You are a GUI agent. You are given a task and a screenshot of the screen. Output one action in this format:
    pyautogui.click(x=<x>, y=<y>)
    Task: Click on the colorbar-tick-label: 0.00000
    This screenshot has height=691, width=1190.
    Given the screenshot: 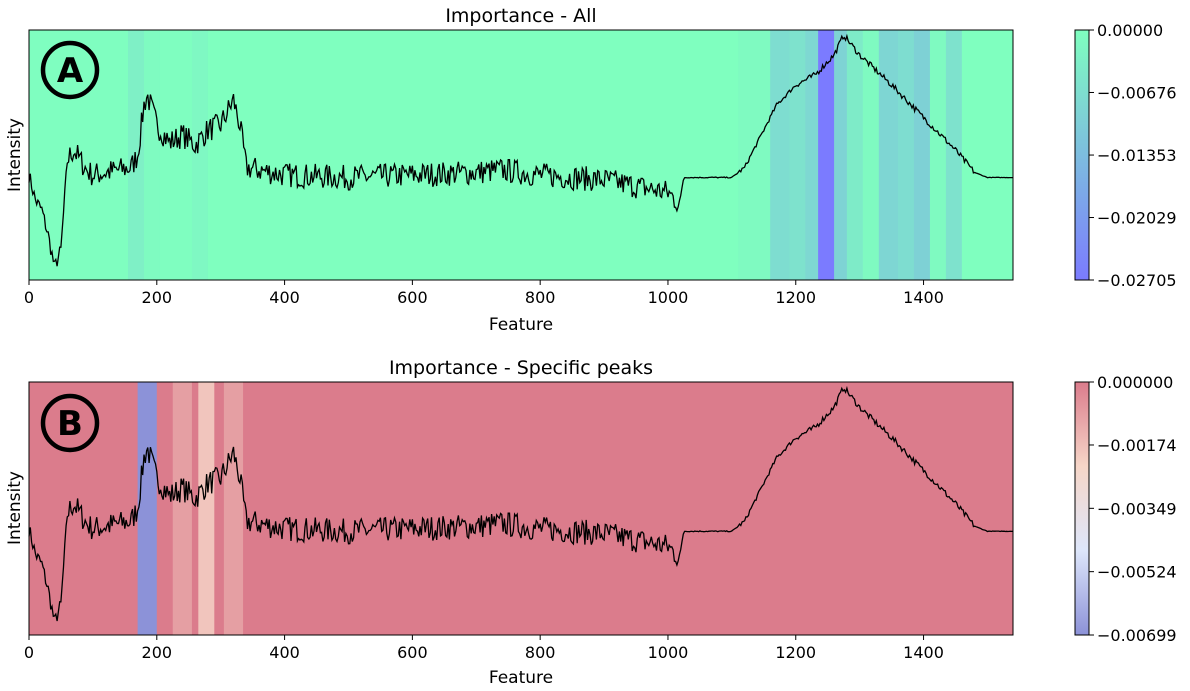 What is the action you would take?
    pyautogui.click(x=1130, y=30)
    